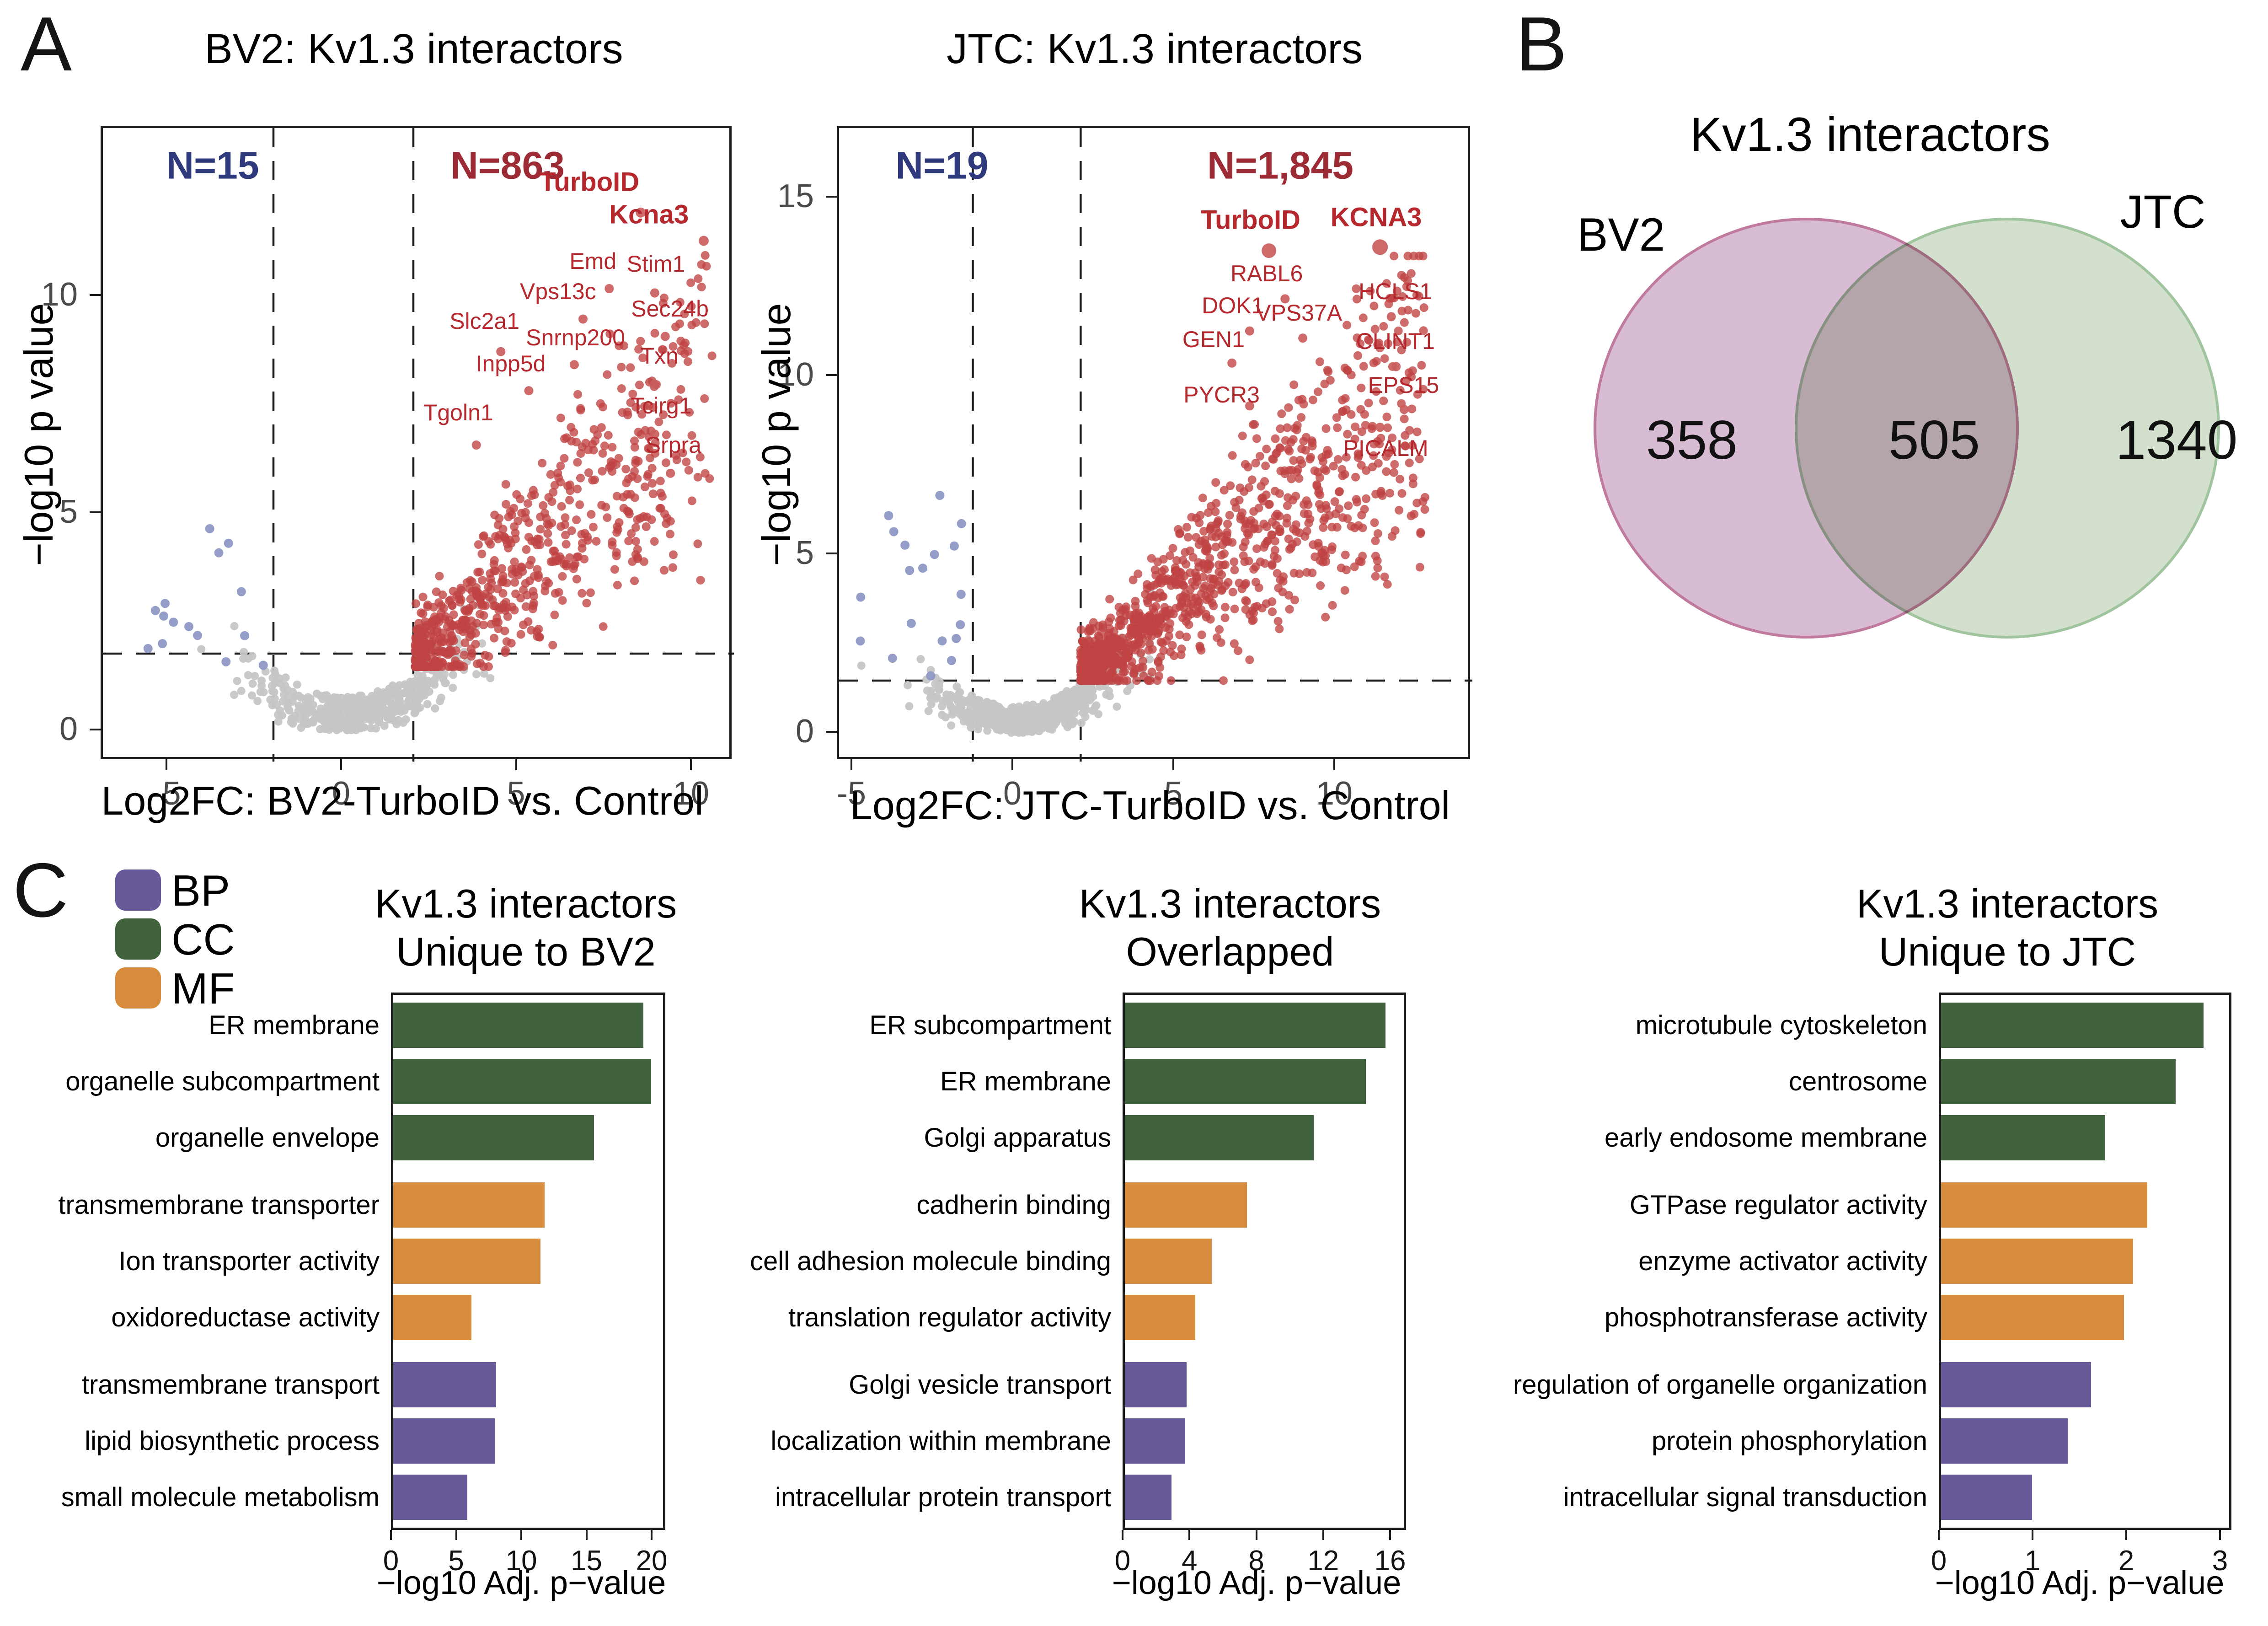 This screenshot has height=1626, width=2268. I want to click on bar-category-label: organelle envelope, so click(267, 1137).